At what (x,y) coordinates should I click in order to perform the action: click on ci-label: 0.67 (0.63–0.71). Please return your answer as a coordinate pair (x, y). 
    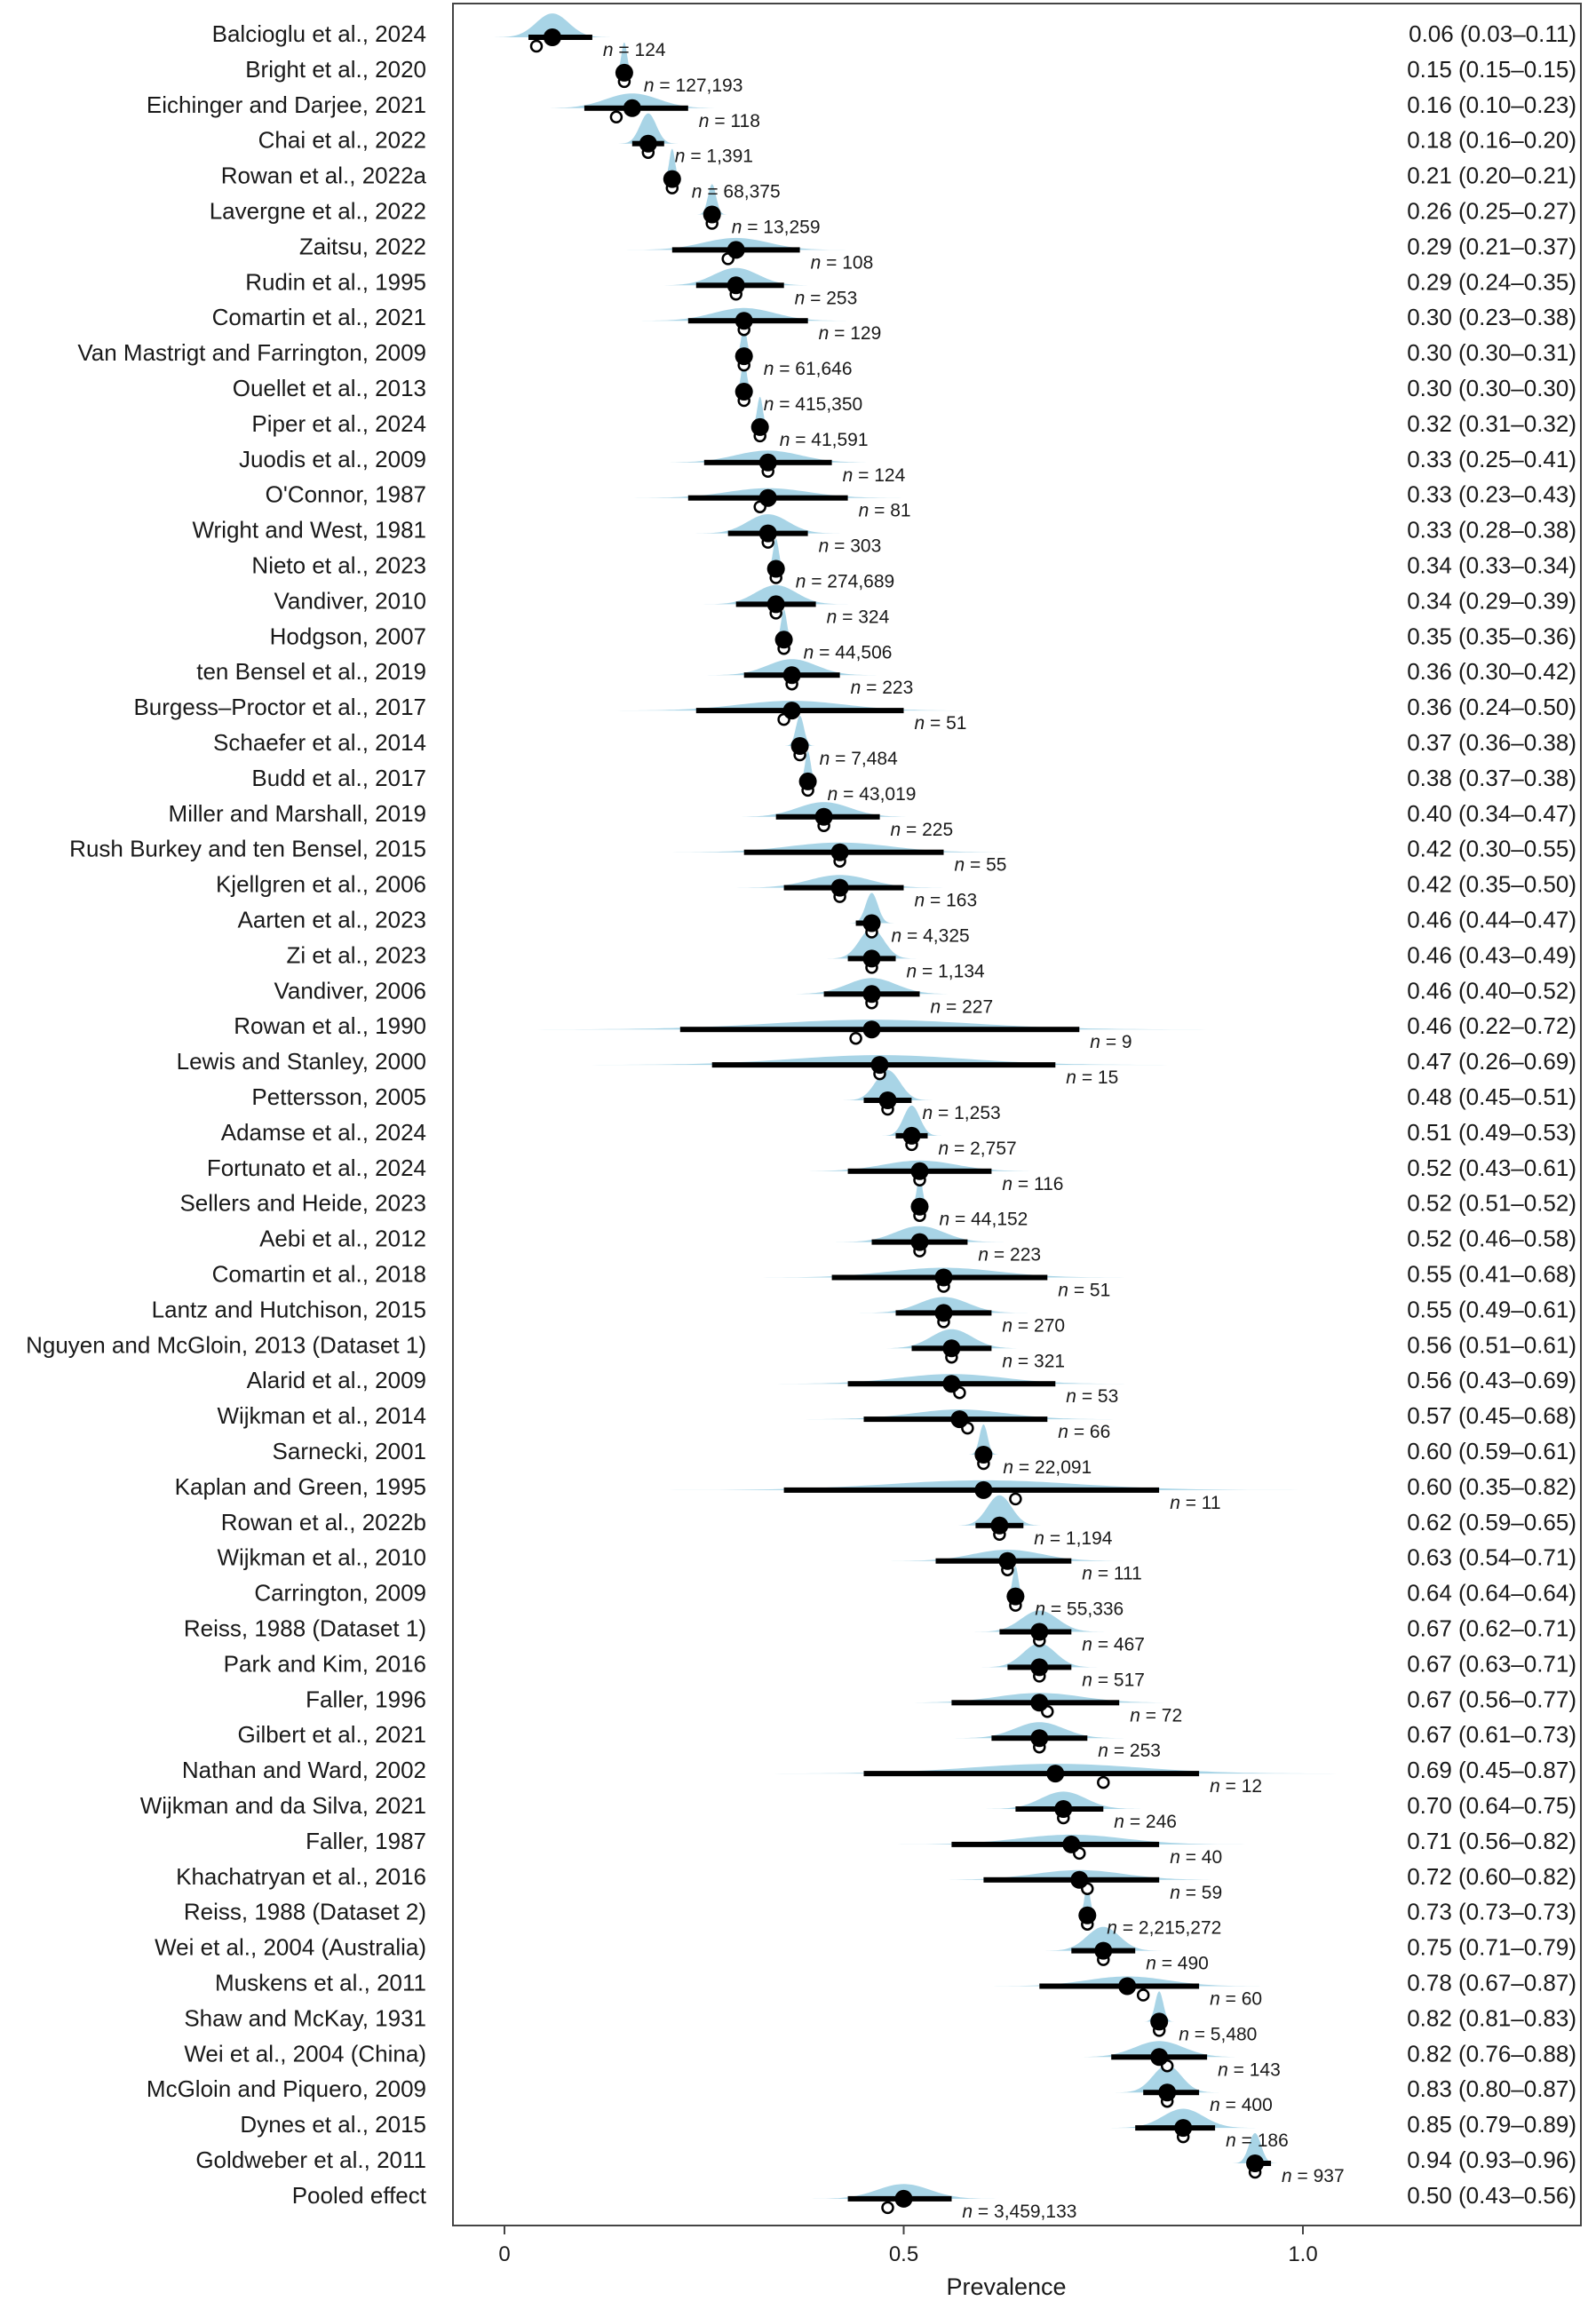
    Looking at the image, I should click on (1491, 1663).